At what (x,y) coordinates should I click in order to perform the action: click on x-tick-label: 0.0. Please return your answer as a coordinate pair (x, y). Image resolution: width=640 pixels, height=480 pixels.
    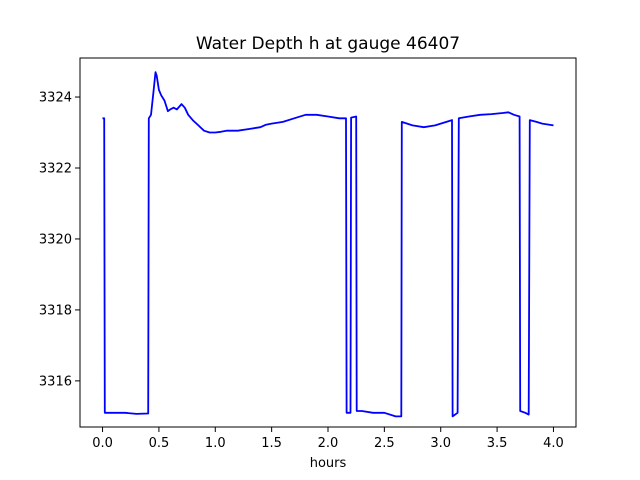
    Looking at the image, I should click on (102, 443).